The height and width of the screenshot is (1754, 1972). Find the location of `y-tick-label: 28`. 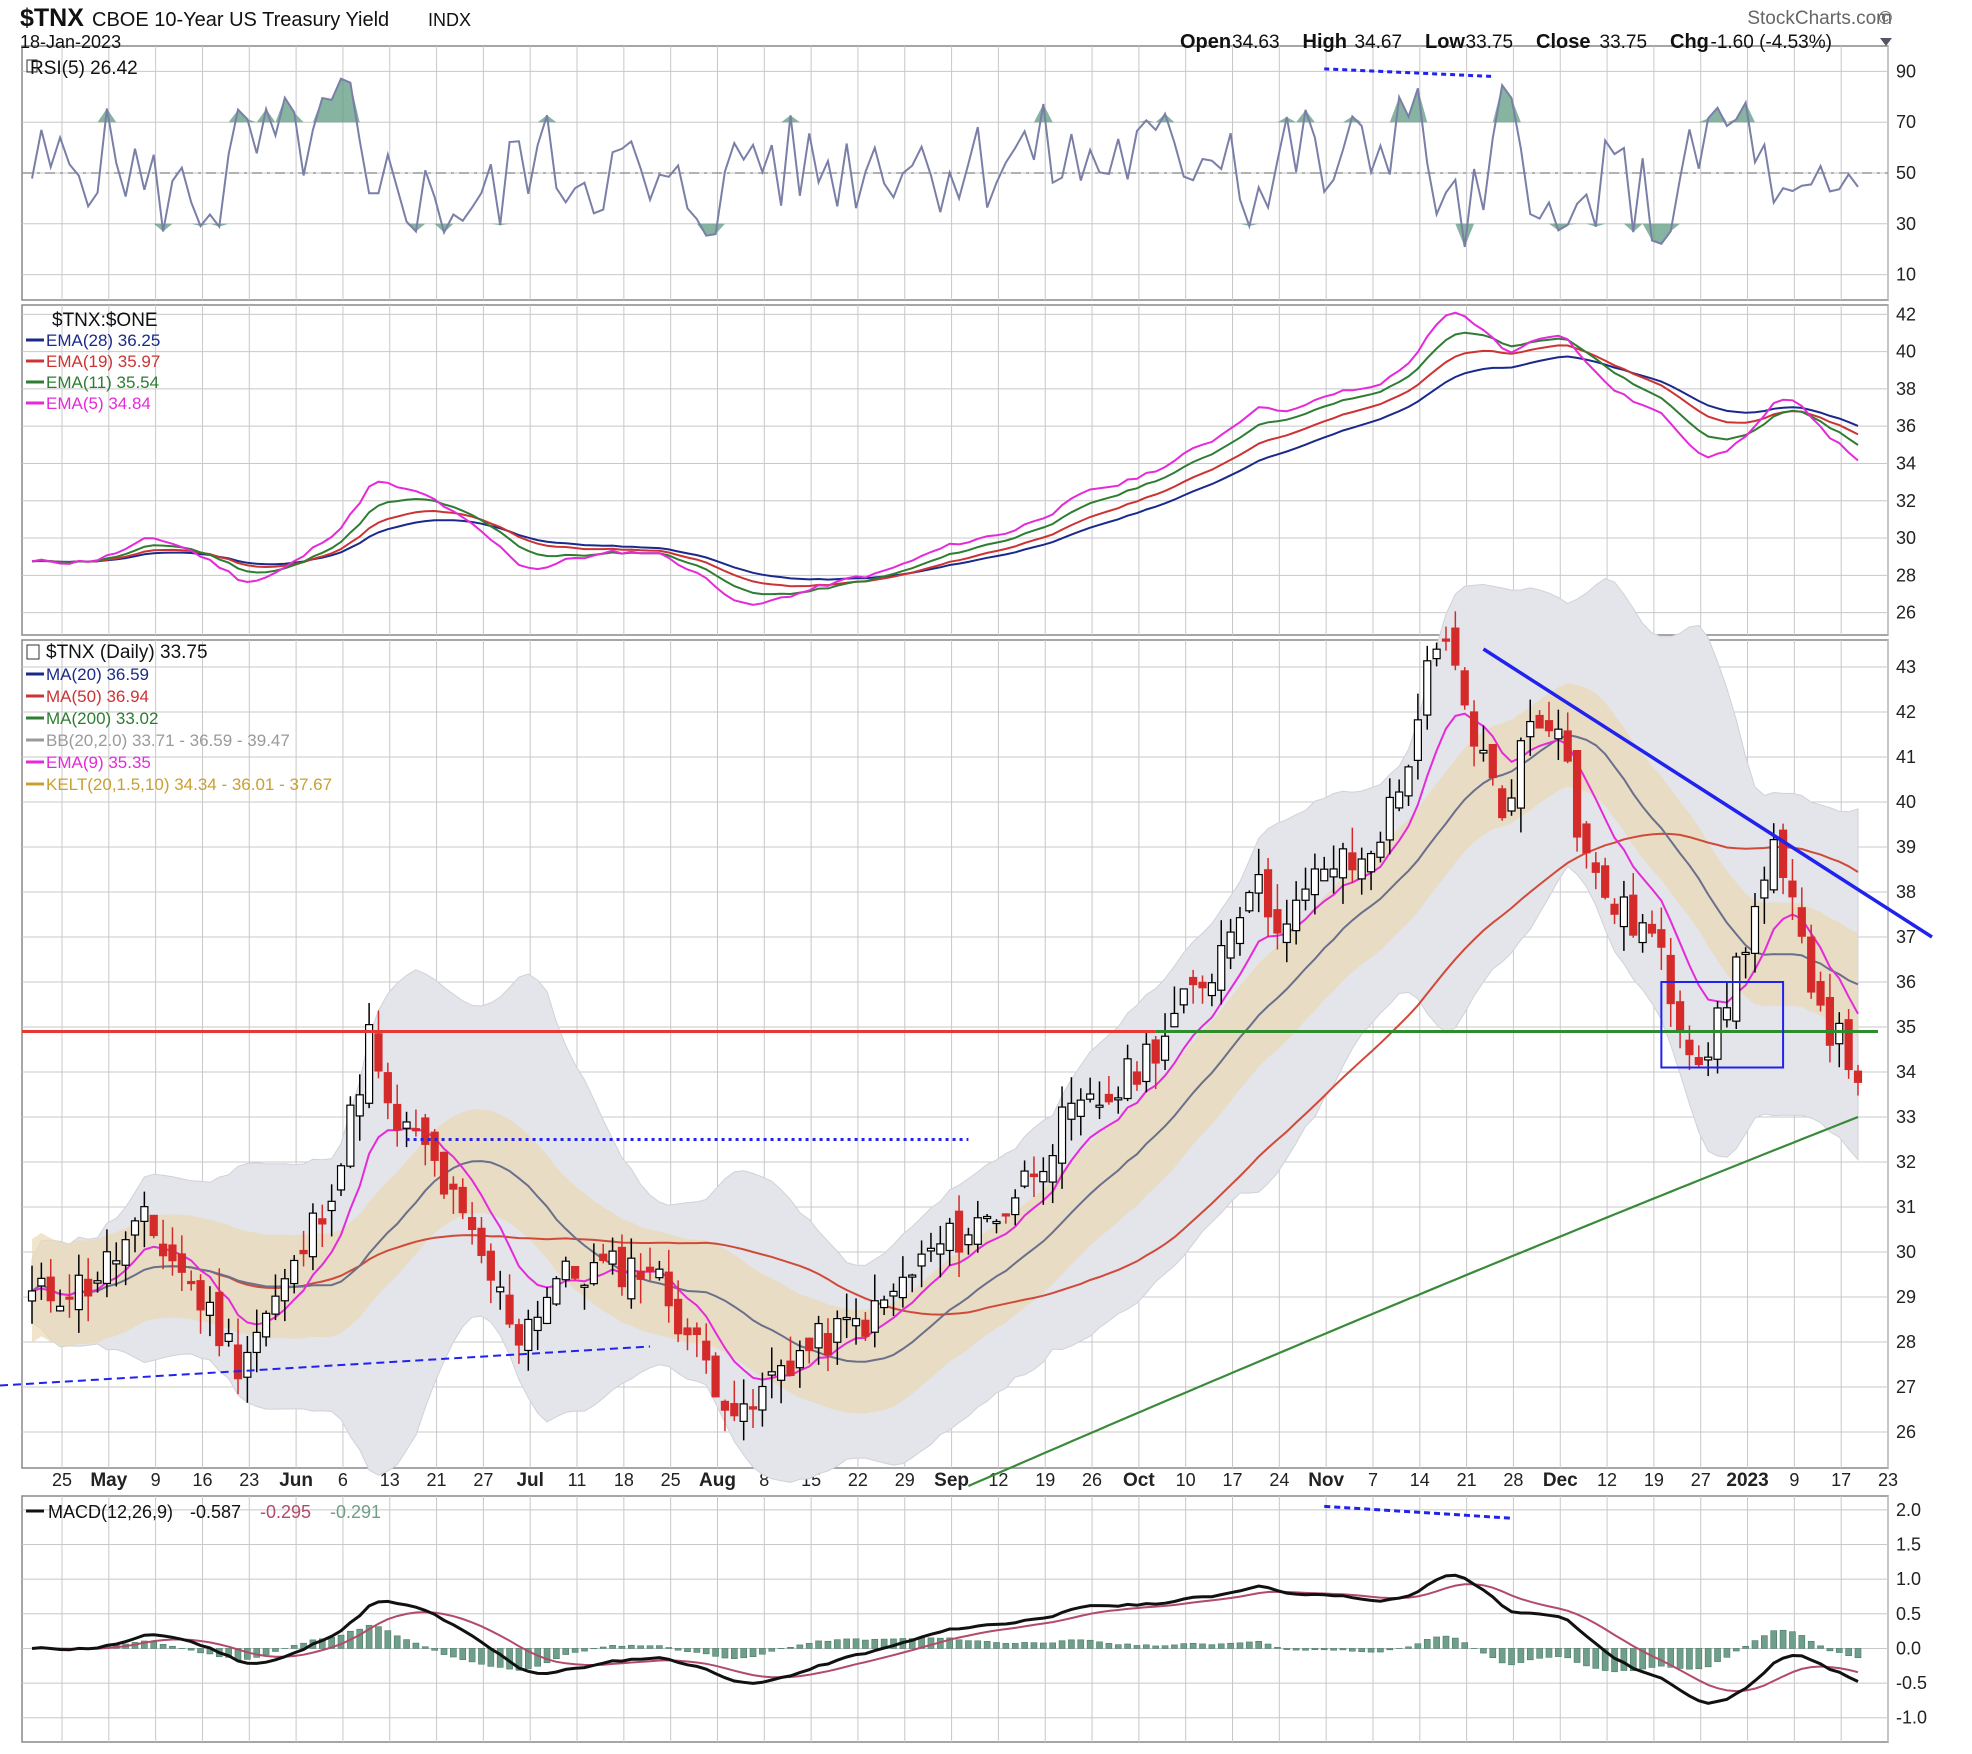

y-tick-label: 28 is located at coordinates (1906, 575).